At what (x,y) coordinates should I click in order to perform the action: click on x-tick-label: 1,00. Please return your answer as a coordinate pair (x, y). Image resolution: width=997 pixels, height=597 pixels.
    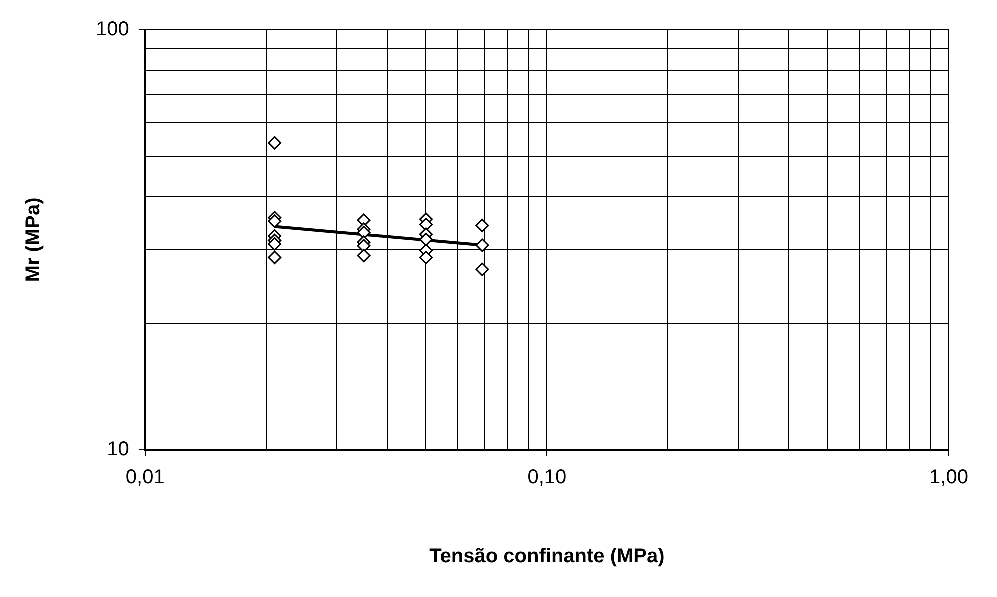
    Looking at the image, I should click on (949, 477).